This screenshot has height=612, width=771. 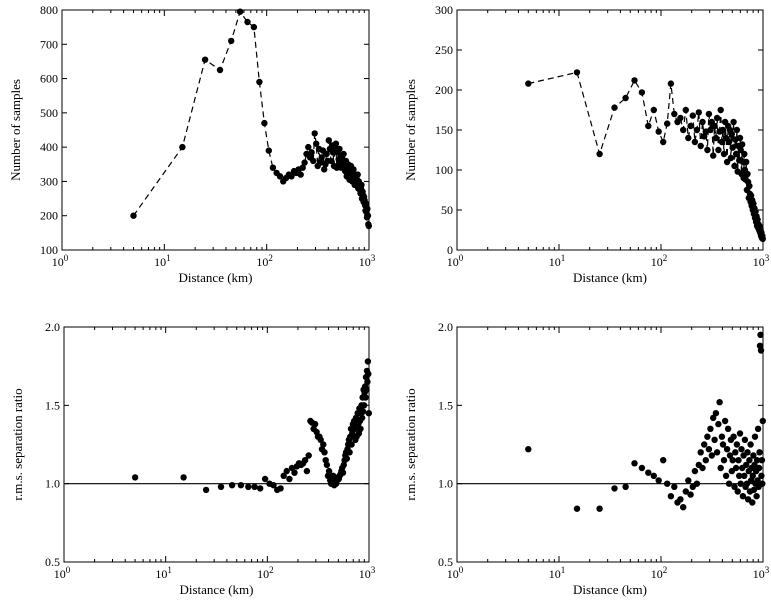 What do you see at coordinates (49, 113) in the screenshot?
I see `y-tick-label: 500` at bounding box center [49, 113].